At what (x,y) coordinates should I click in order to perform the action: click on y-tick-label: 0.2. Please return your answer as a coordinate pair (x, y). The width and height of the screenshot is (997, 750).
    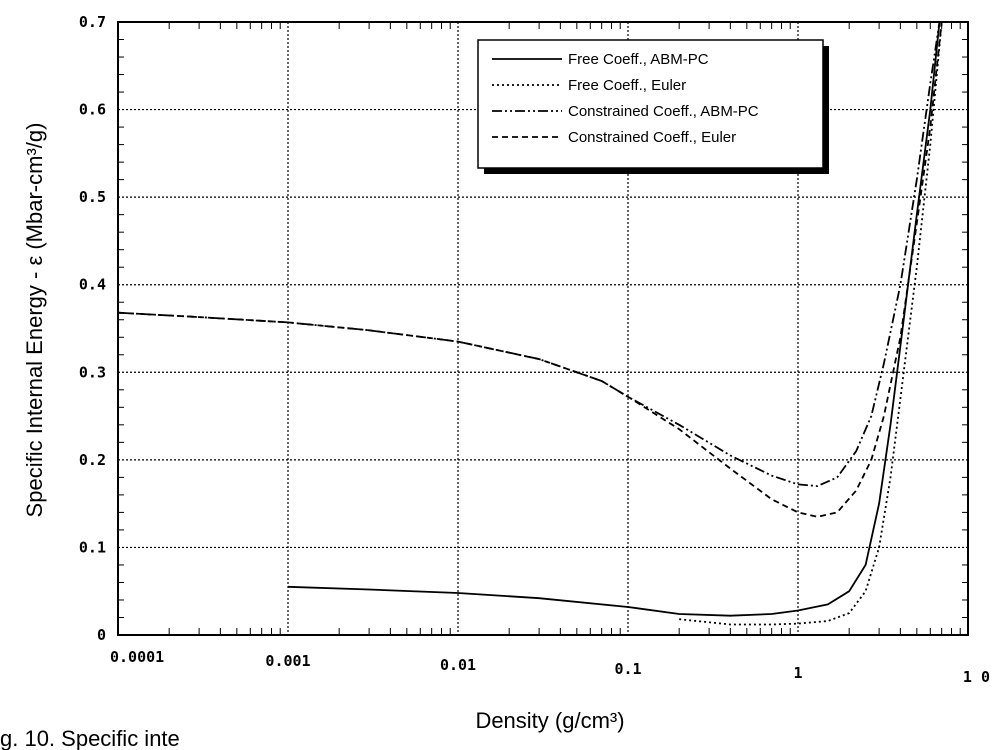
    Looking at the image, I should click on (92, 460).